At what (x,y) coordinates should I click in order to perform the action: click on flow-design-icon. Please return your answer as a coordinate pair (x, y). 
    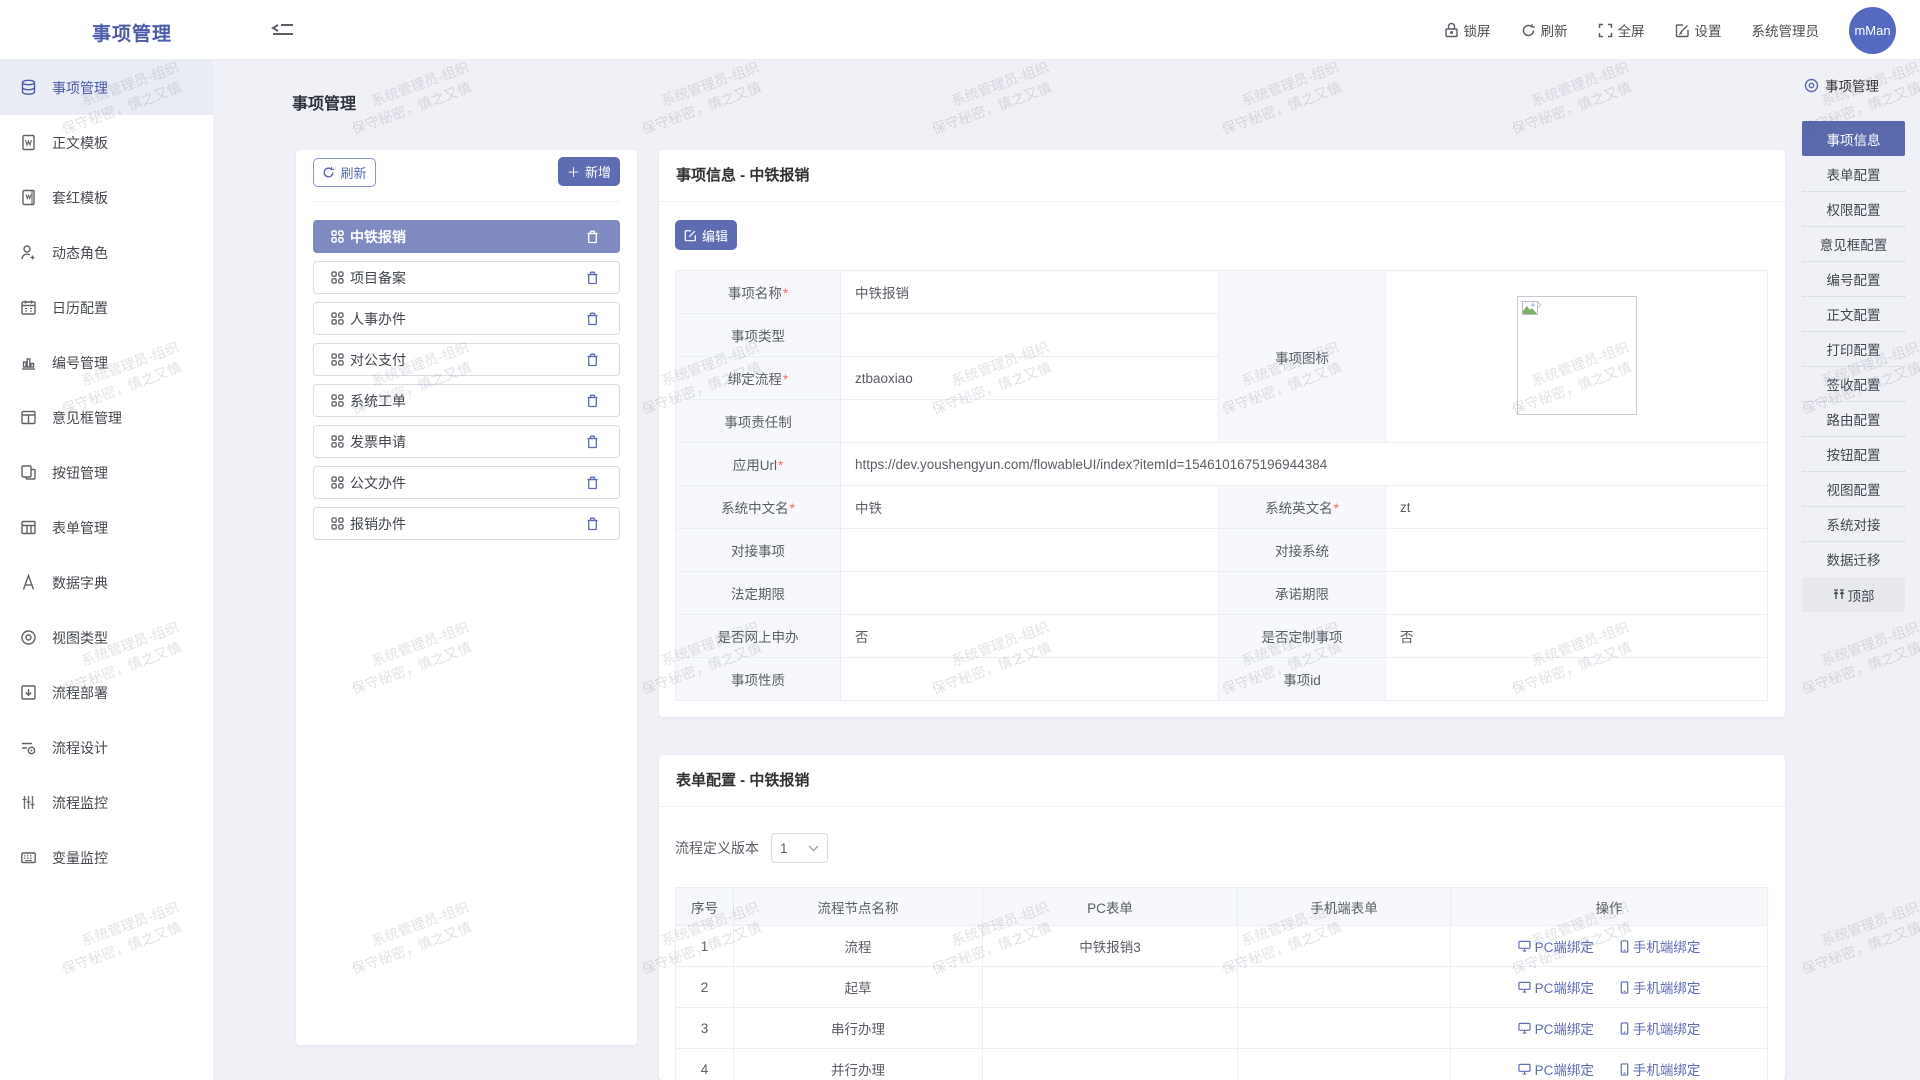
    Looking at the image, I should click on (29, 748).